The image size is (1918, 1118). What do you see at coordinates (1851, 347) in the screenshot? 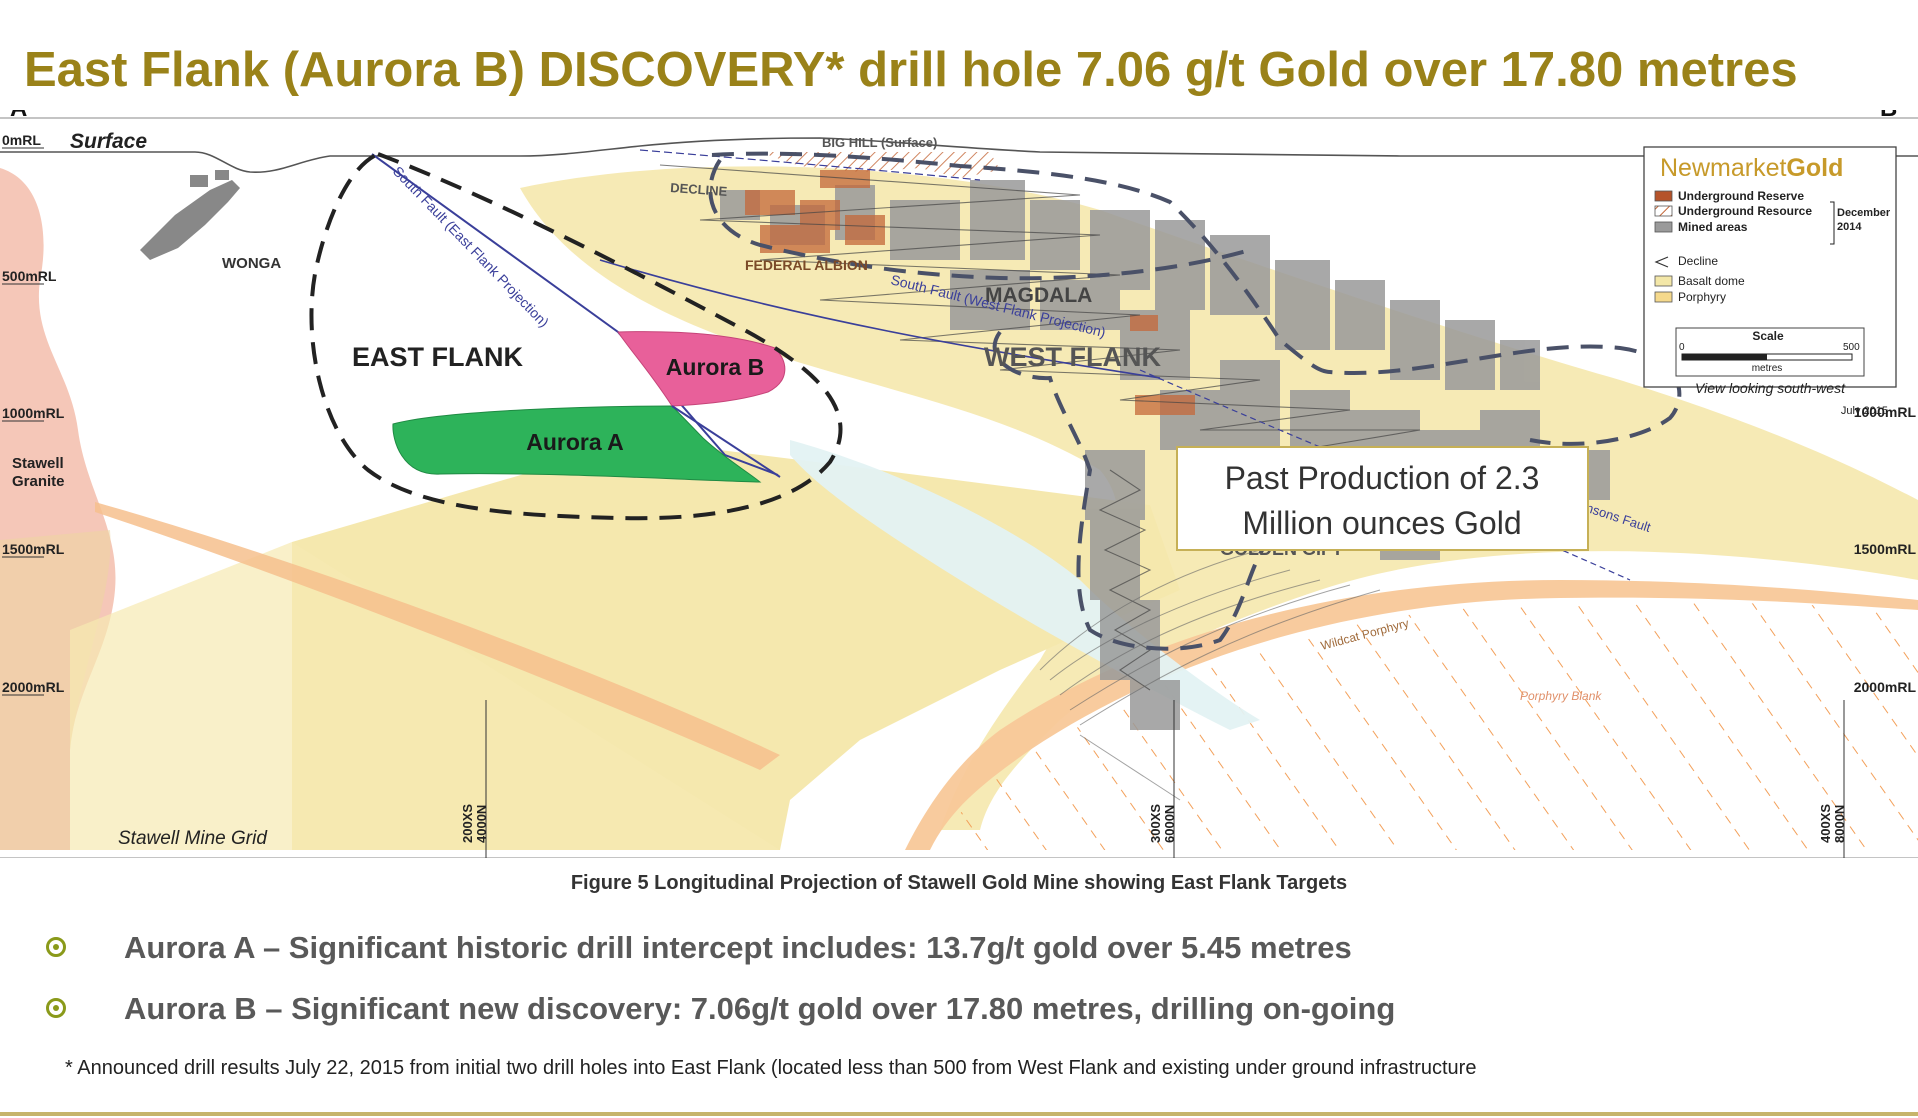
I see `legend-scale-max: 500` at bounding box center [1851, 347].